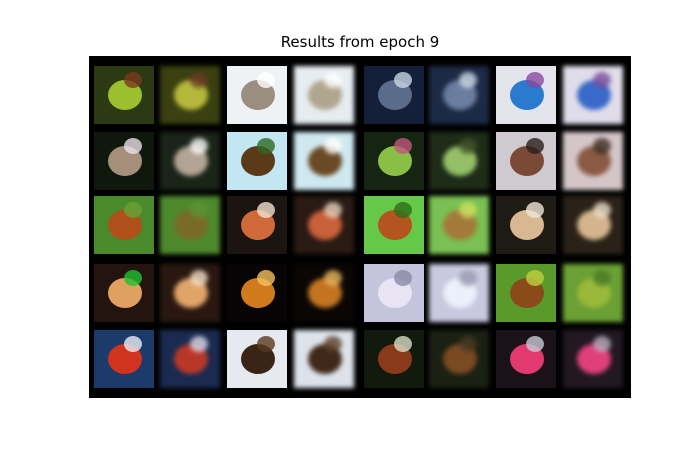 The height and width of the screenshot is (450, 700). Describe the element at coordinates (324, 225) in the screenshot. I see `reconstruction-deer-red` at that location.